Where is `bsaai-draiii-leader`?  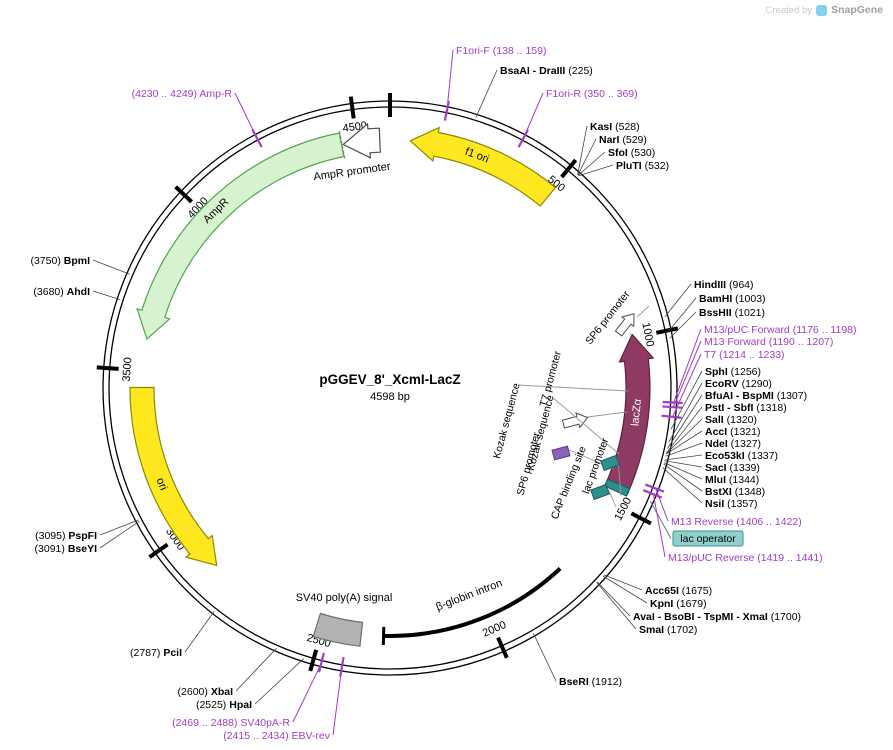 bsaai-draiii-leader is located at coordinates (486, 93).